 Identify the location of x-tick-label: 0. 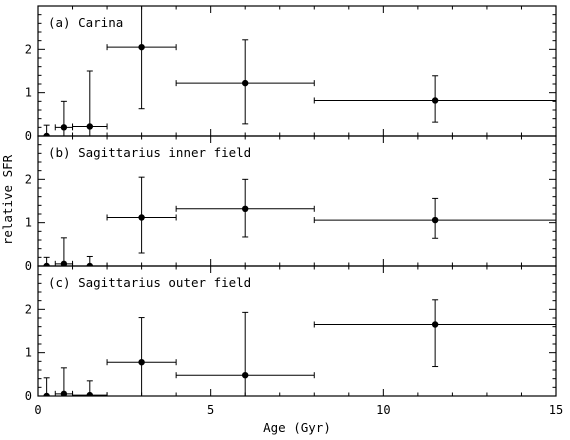
(37, 410).